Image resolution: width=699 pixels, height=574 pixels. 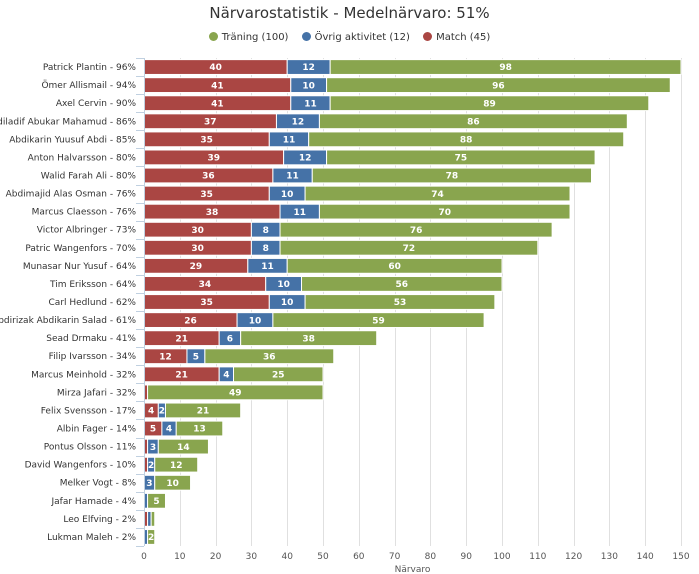 What do you see at coordinates (94, 502) in the screenshot?
I see `category-label: Jafar Hamade - 4%` at bounding box center [94, 502].